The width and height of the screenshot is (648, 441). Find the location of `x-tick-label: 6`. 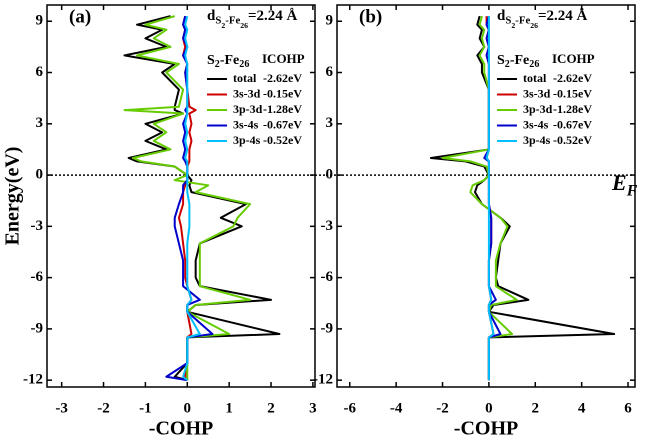

x-tick-label: 6 is located at coordinates (628, 408).